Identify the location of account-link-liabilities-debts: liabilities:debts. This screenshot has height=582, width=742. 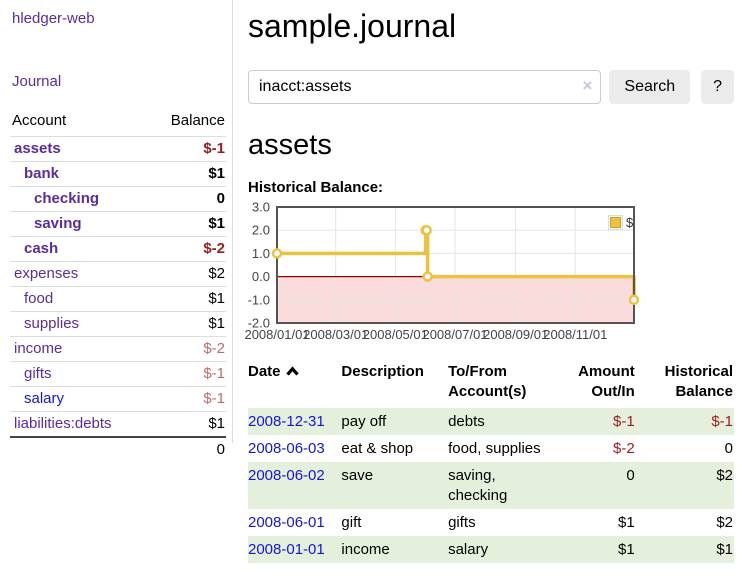
(63, 423).